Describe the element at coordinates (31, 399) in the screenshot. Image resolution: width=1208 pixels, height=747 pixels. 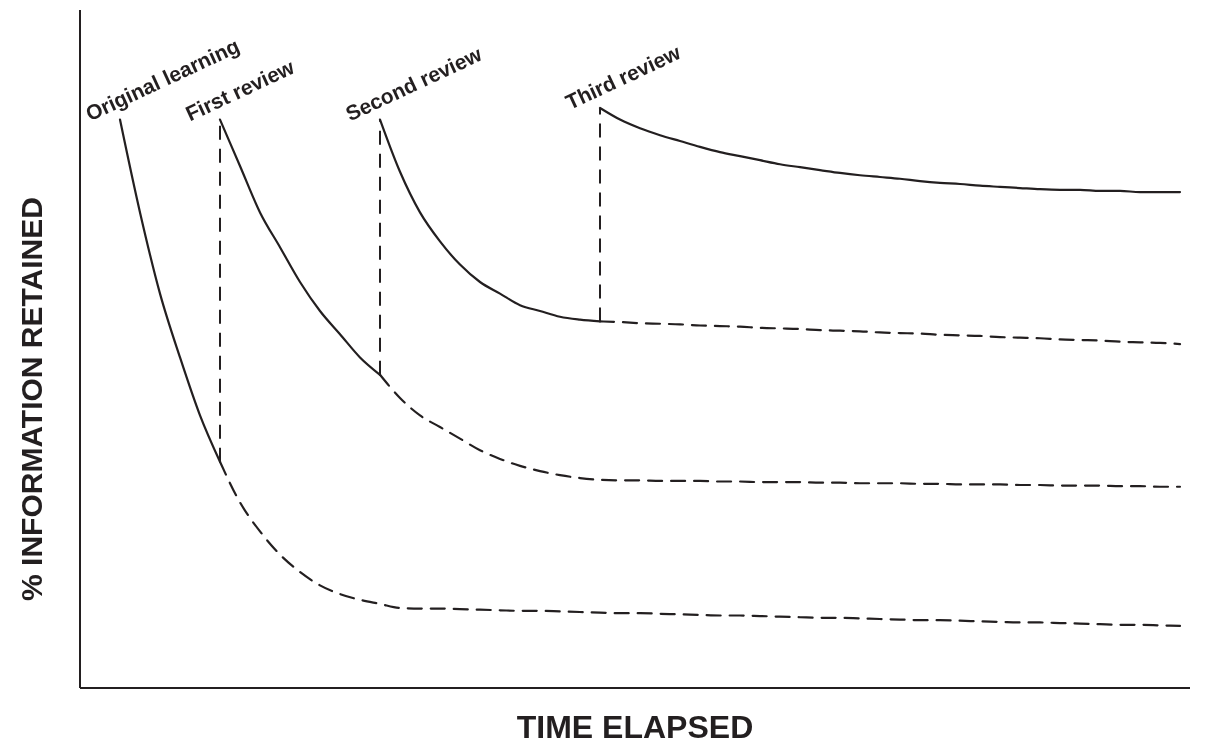
I see `y-axis-title: % INFORMATION RETAINED` at that location.